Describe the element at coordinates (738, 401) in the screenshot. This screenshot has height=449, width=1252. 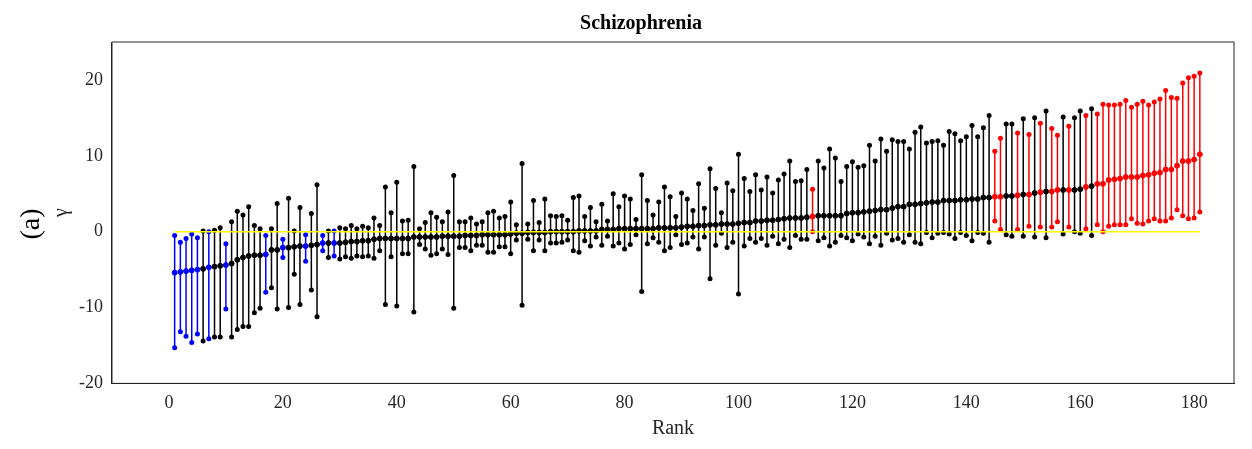
I see `x-tick-label: 100` at that location.